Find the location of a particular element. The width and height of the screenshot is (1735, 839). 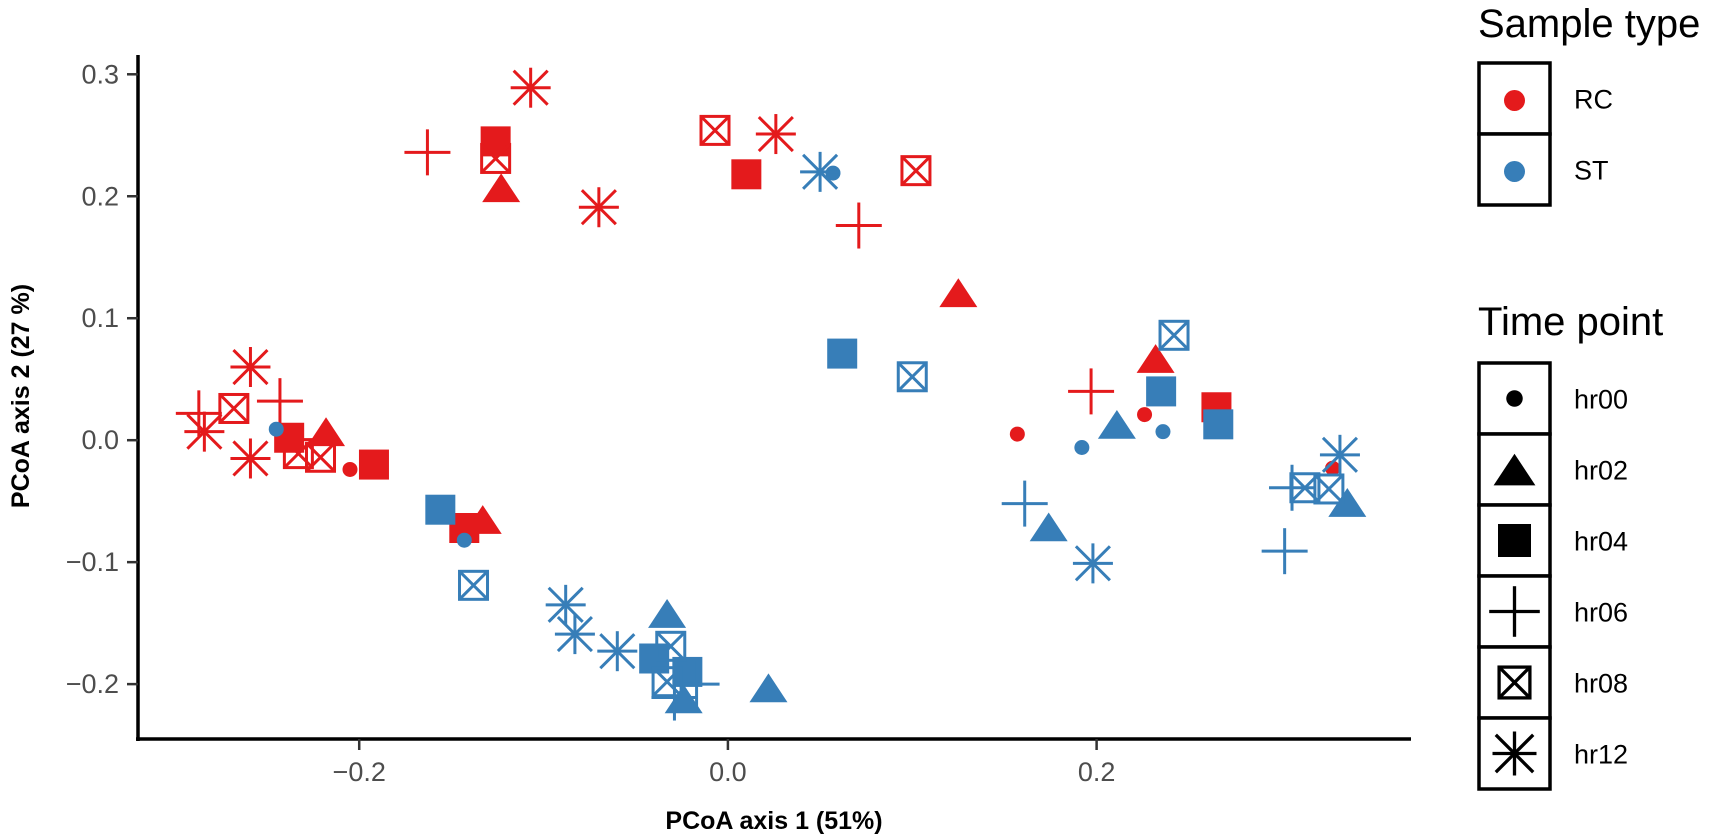

legend-entry-st: ST is located at coordinates (1543, 169).